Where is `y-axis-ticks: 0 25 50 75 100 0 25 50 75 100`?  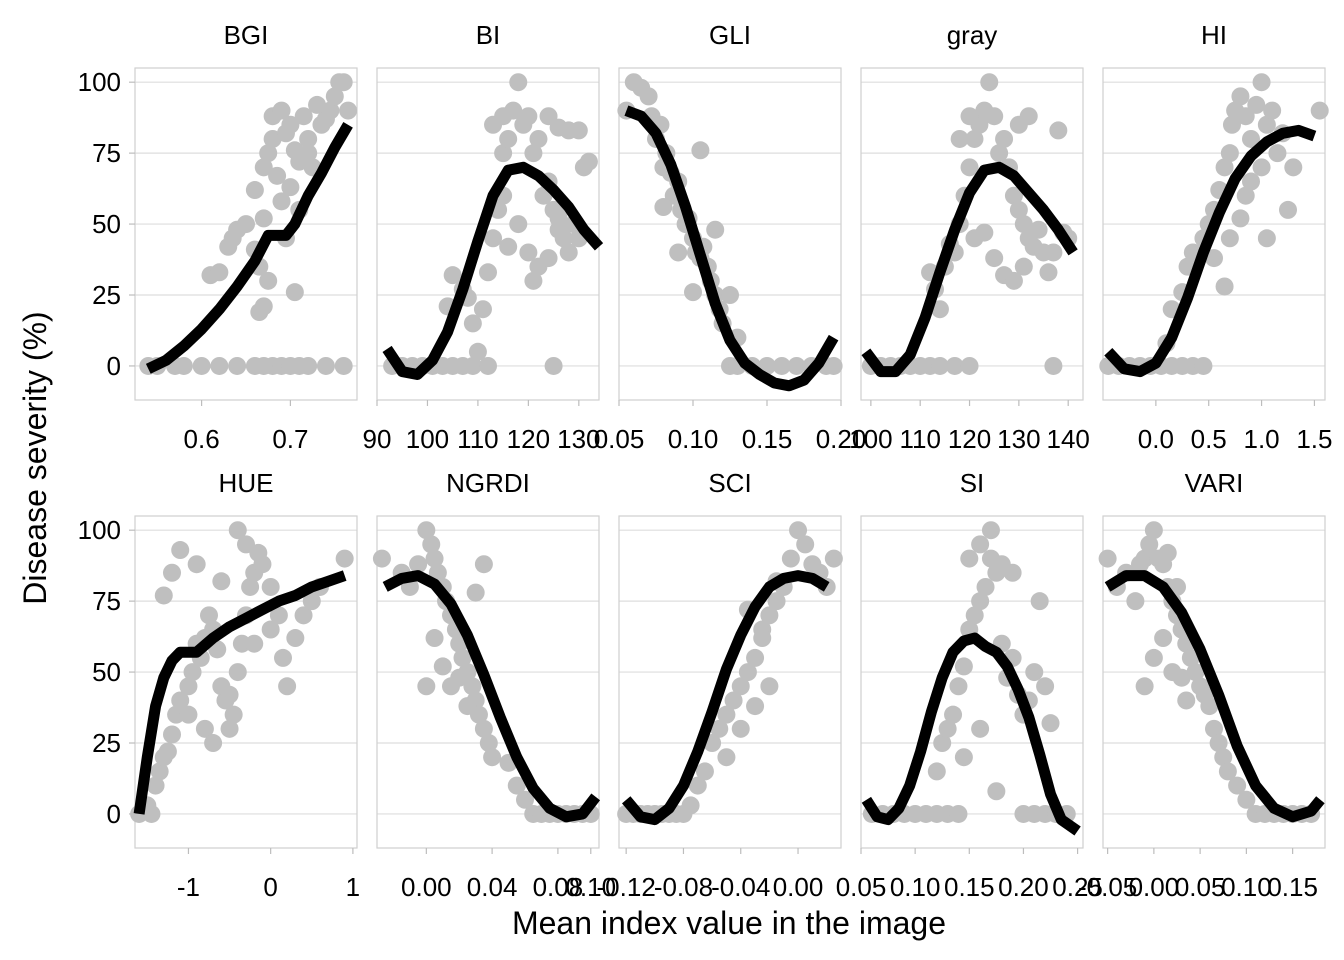 y-axis-ticks: 0 25 50 75 100 0 25 50 75 100 is located at coordinates (106, 448).